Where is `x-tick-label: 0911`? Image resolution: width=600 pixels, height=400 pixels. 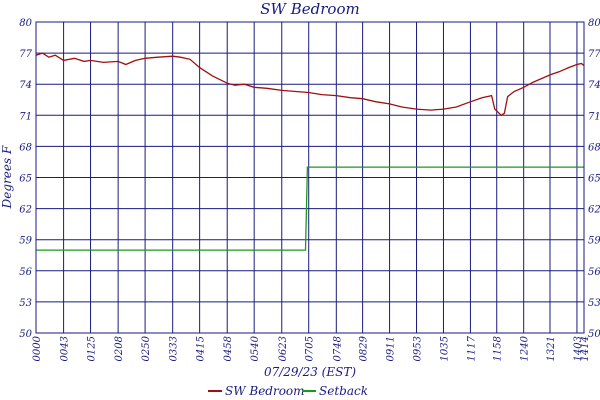
x-tick-label: 0911 is located at coordinates (391, 348).